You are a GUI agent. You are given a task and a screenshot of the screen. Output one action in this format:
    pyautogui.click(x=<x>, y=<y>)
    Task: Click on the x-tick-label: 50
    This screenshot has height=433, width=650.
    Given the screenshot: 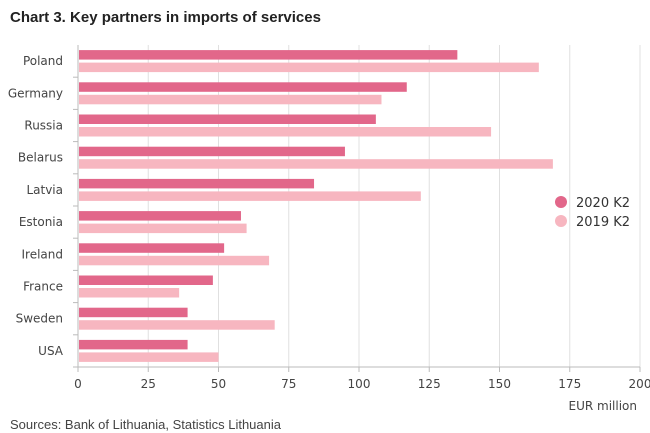 What is the action you would take?
    pyautogui.click(x=218, y=384)
    